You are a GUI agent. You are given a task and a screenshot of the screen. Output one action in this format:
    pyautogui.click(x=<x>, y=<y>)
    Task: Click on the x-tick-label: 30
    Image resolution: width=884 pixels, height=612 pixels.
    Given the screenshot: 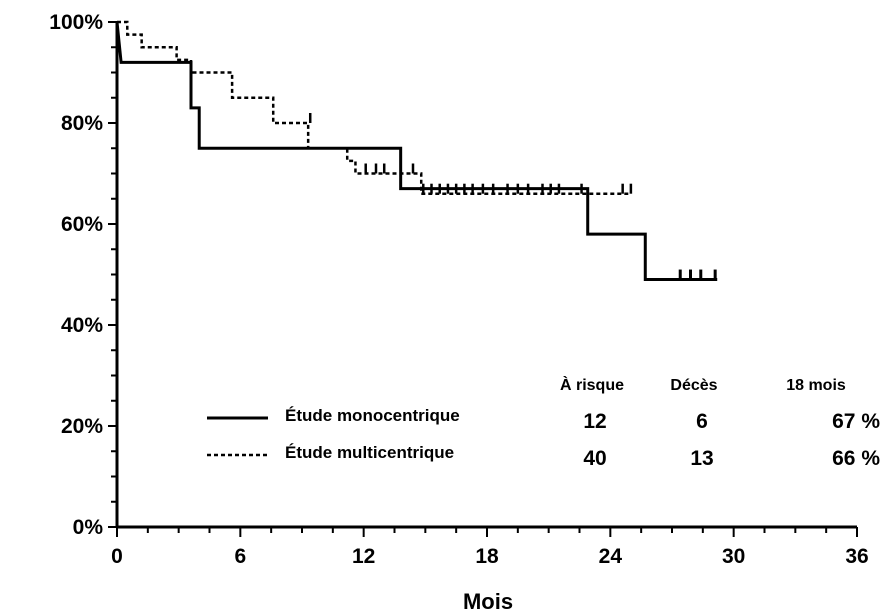 What is the action you would take?
    pyautogui.click(x=733, y=556)
    